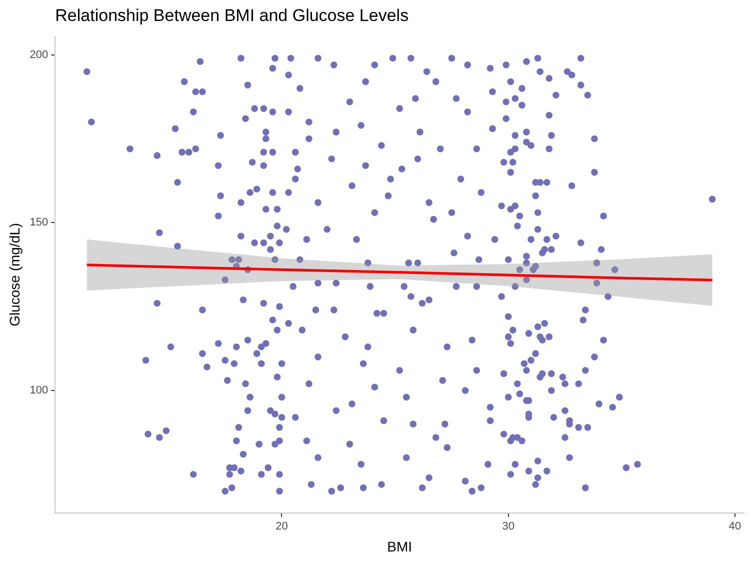 The width and height of the screenshot is (750, 563). What do you see at coordinates (508, 526) in the screenshot?
I see `x-tick-label: 30` at bounding box center [508, 526].